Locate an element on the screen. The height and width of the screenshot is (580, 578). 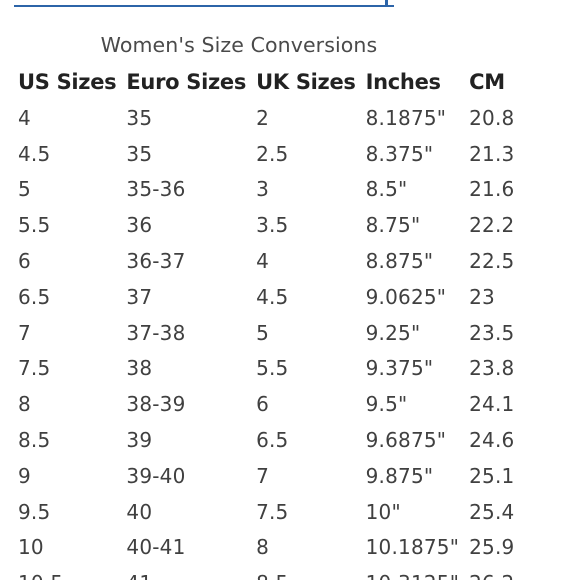
us-size-cell: 9.5 is located at coordinates (34, 511).